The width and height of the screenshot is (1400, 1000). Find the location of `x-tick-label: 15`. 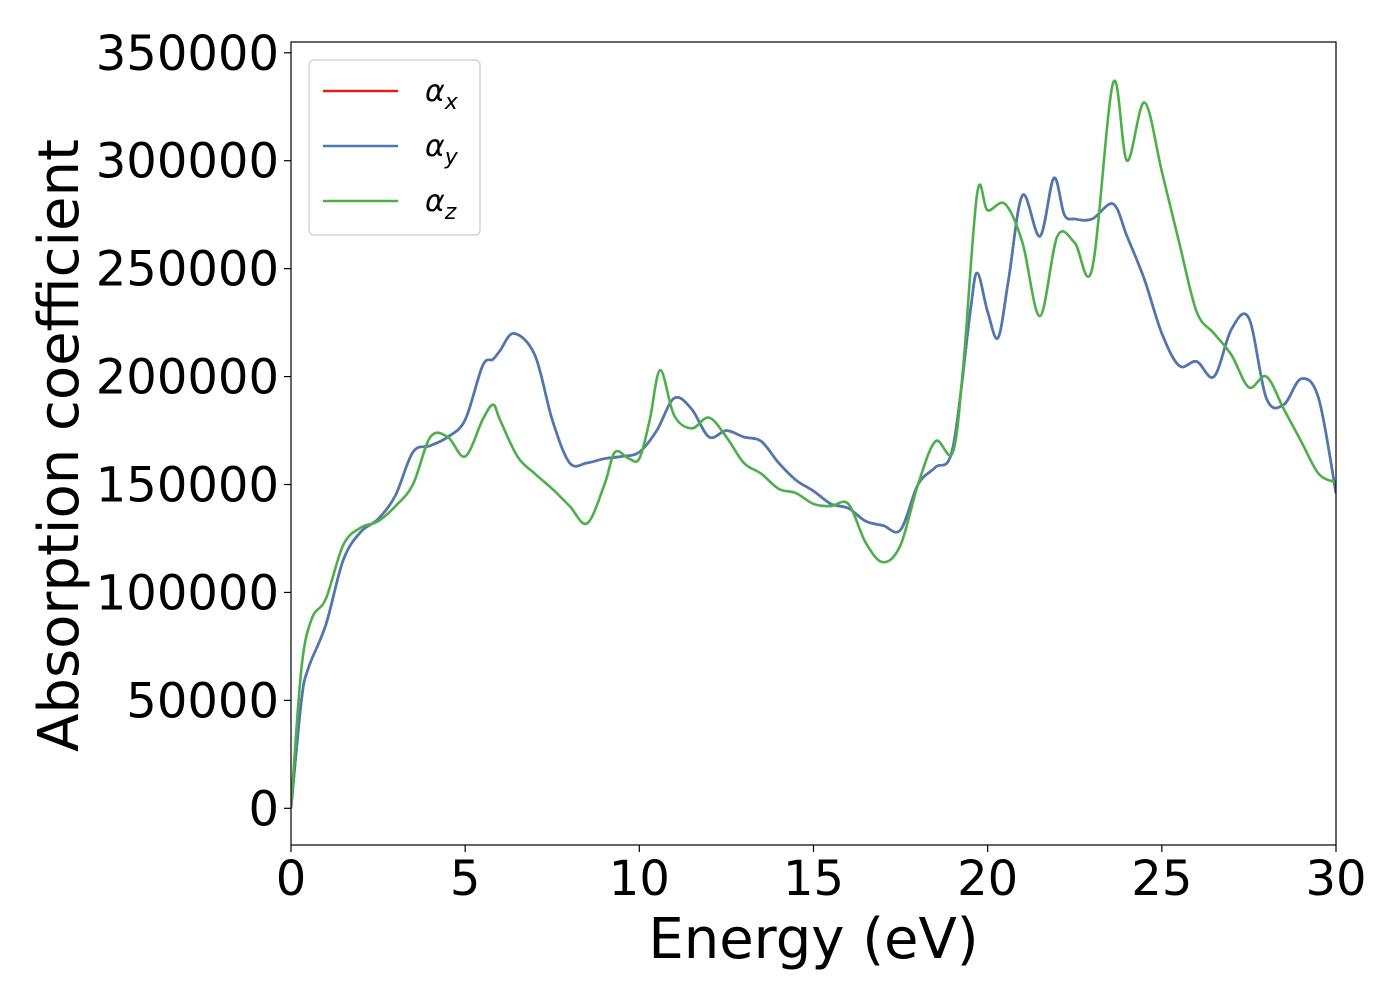

x-tick-label: 15 is located at coordinates (813, 879).